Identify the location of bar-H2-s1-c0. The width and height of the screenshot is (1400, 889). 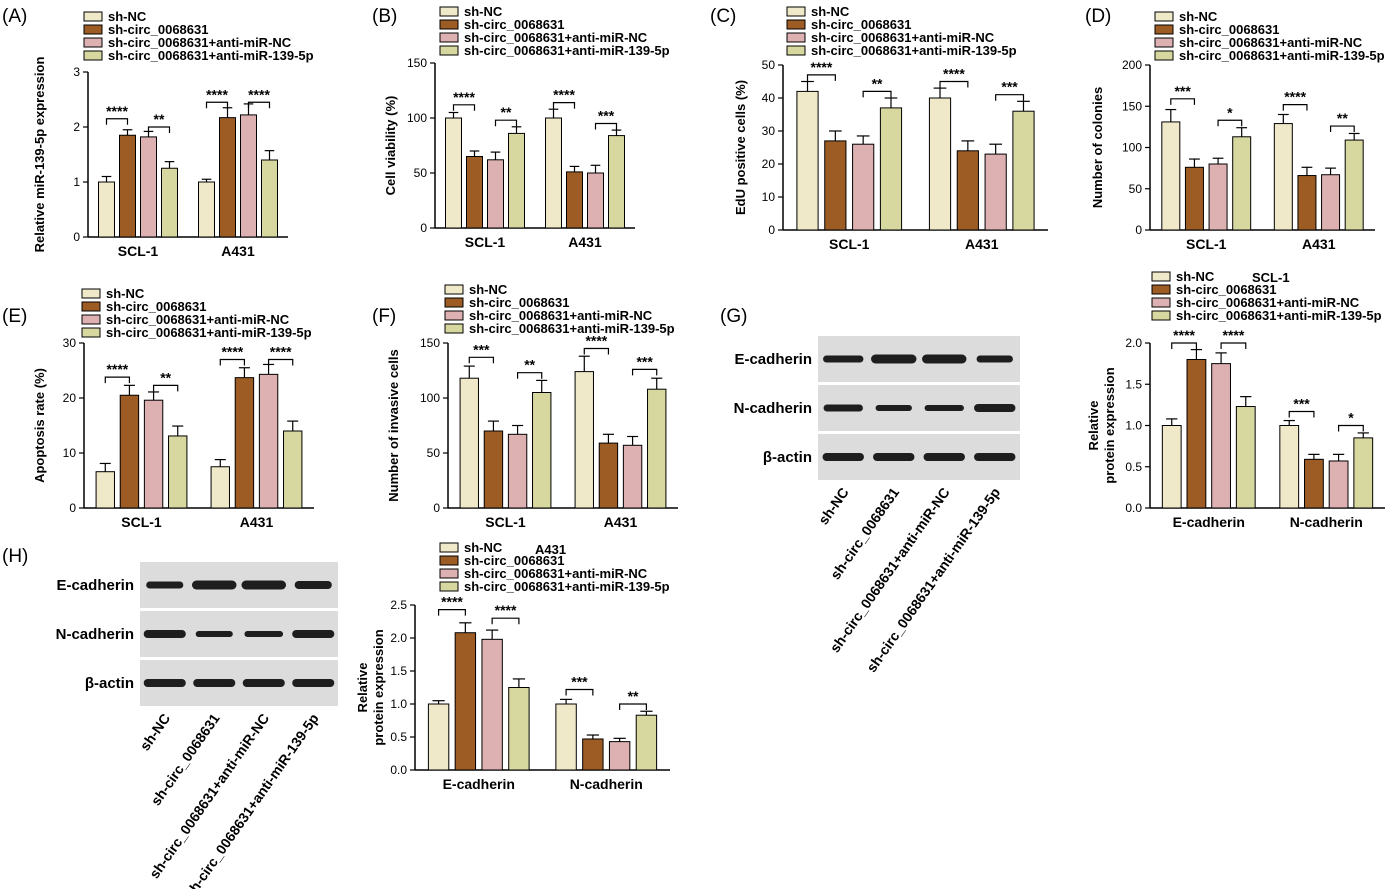
(465, 701).